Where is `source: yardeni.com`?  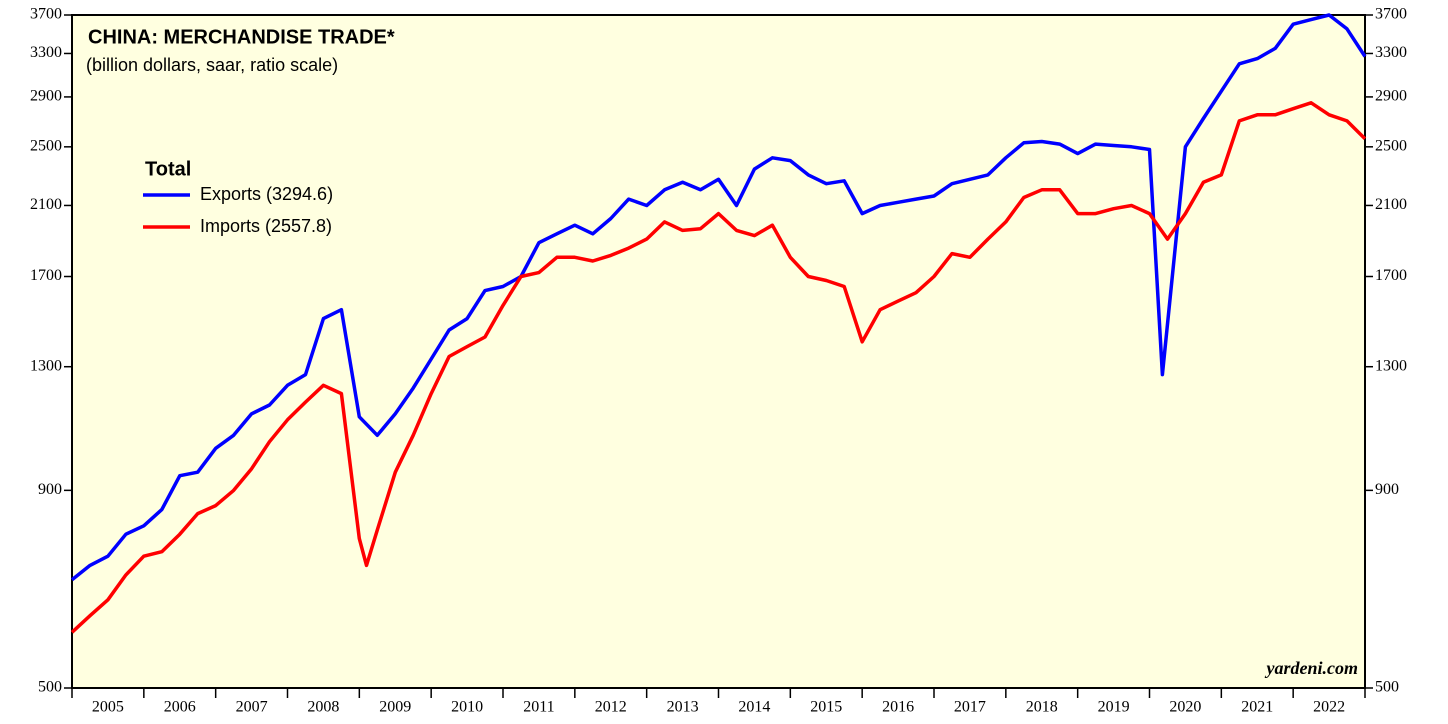
source: yardeni.com is located at coordinates (1312, 668).